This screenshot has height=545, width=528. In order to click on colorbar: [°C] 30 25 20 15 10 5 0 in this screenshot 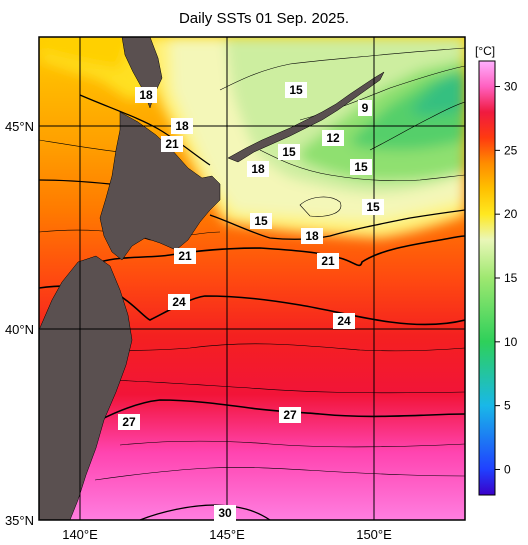, I will do `click(496, 270)`.